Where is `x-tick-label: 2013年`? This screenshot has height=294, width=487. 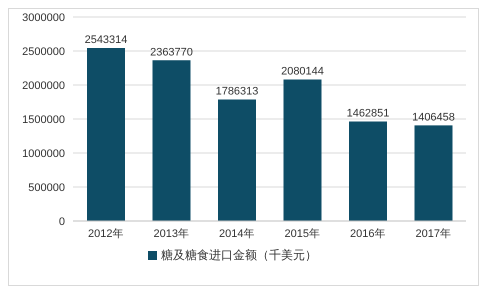
x-tick-label: 2013年 is located at coordinates (171, 234).